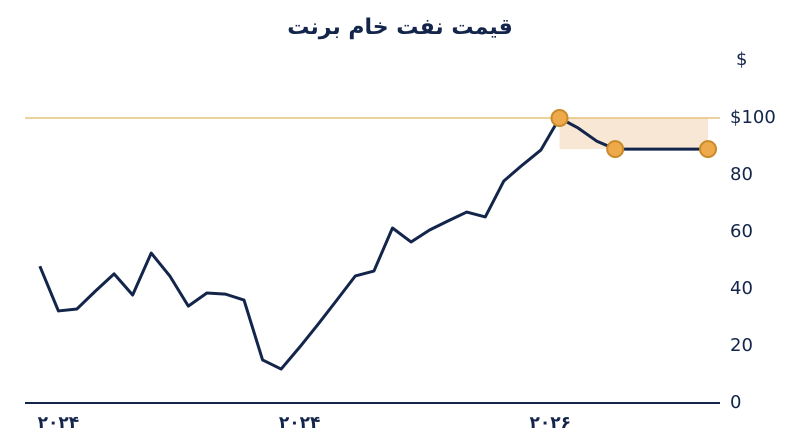 The height and width of the screenshot is (447, 800). Describe the element at coordinates (550, 423) in the screenshot. I see `x-tick-label: ۲۰۲۶` at that location.